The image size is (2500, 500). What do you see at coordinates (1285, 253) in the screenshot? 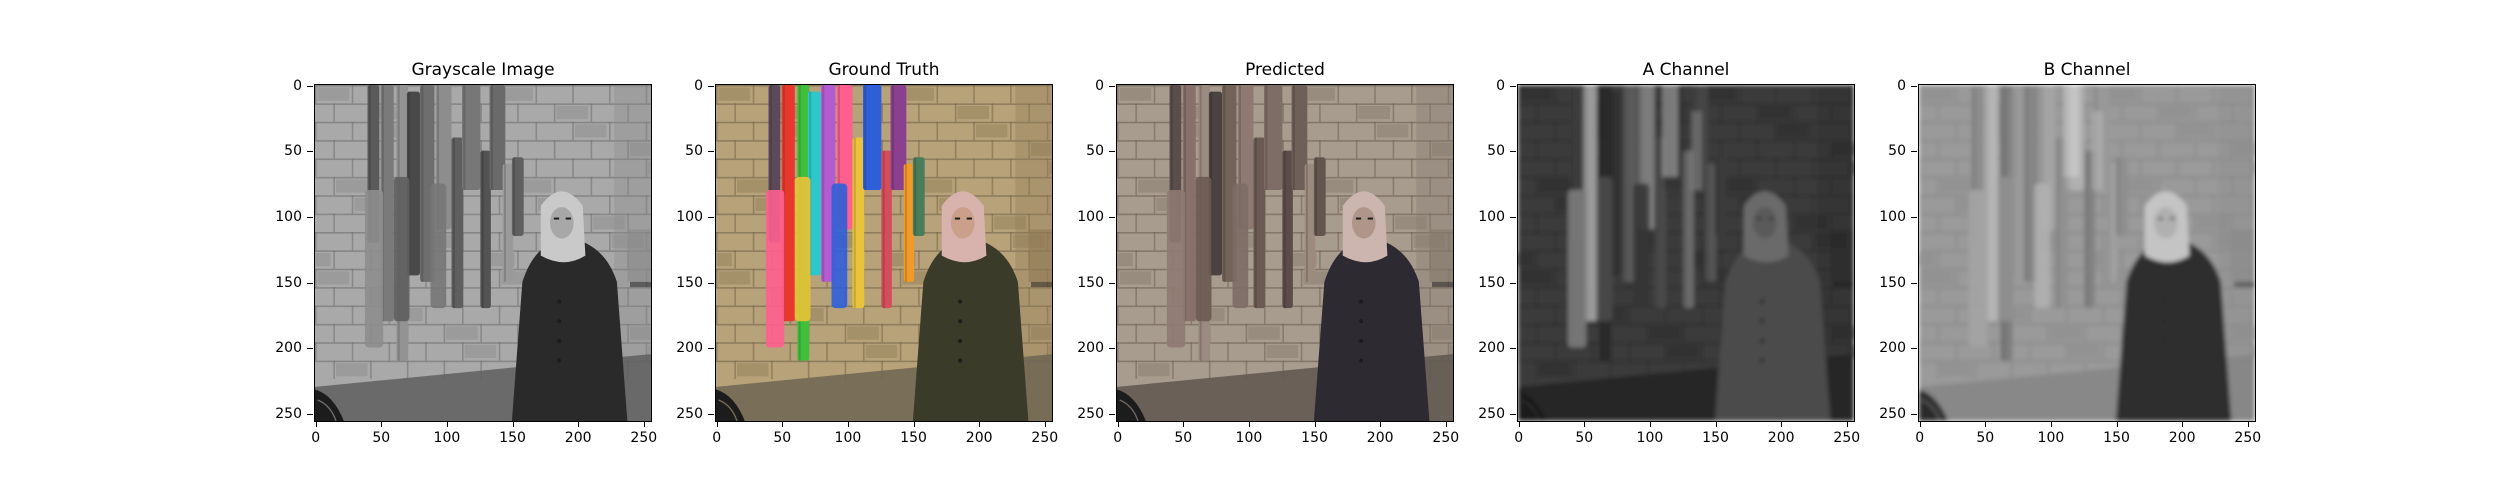
I see `predicted-image` at bounding box center [1285, 253].